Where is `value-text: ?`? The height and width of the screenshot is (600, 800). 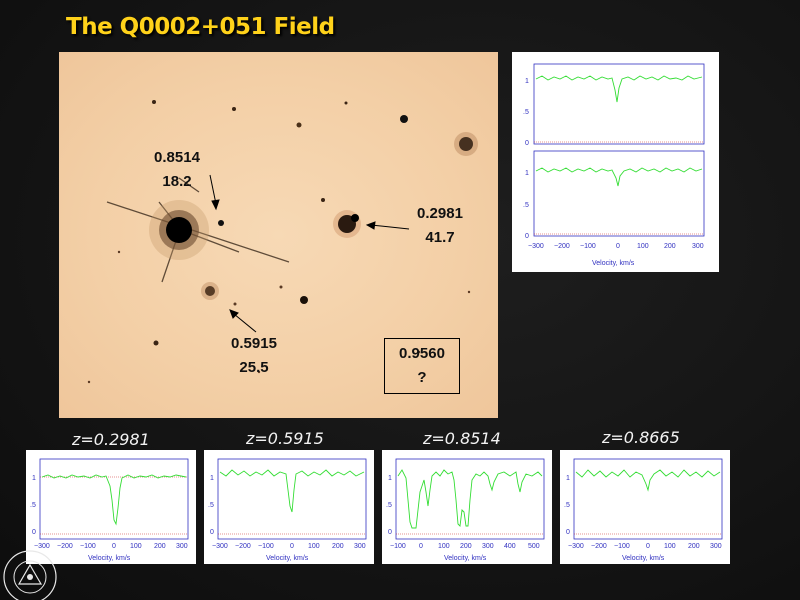
value-text: ? is located at coordinates (422, 377).